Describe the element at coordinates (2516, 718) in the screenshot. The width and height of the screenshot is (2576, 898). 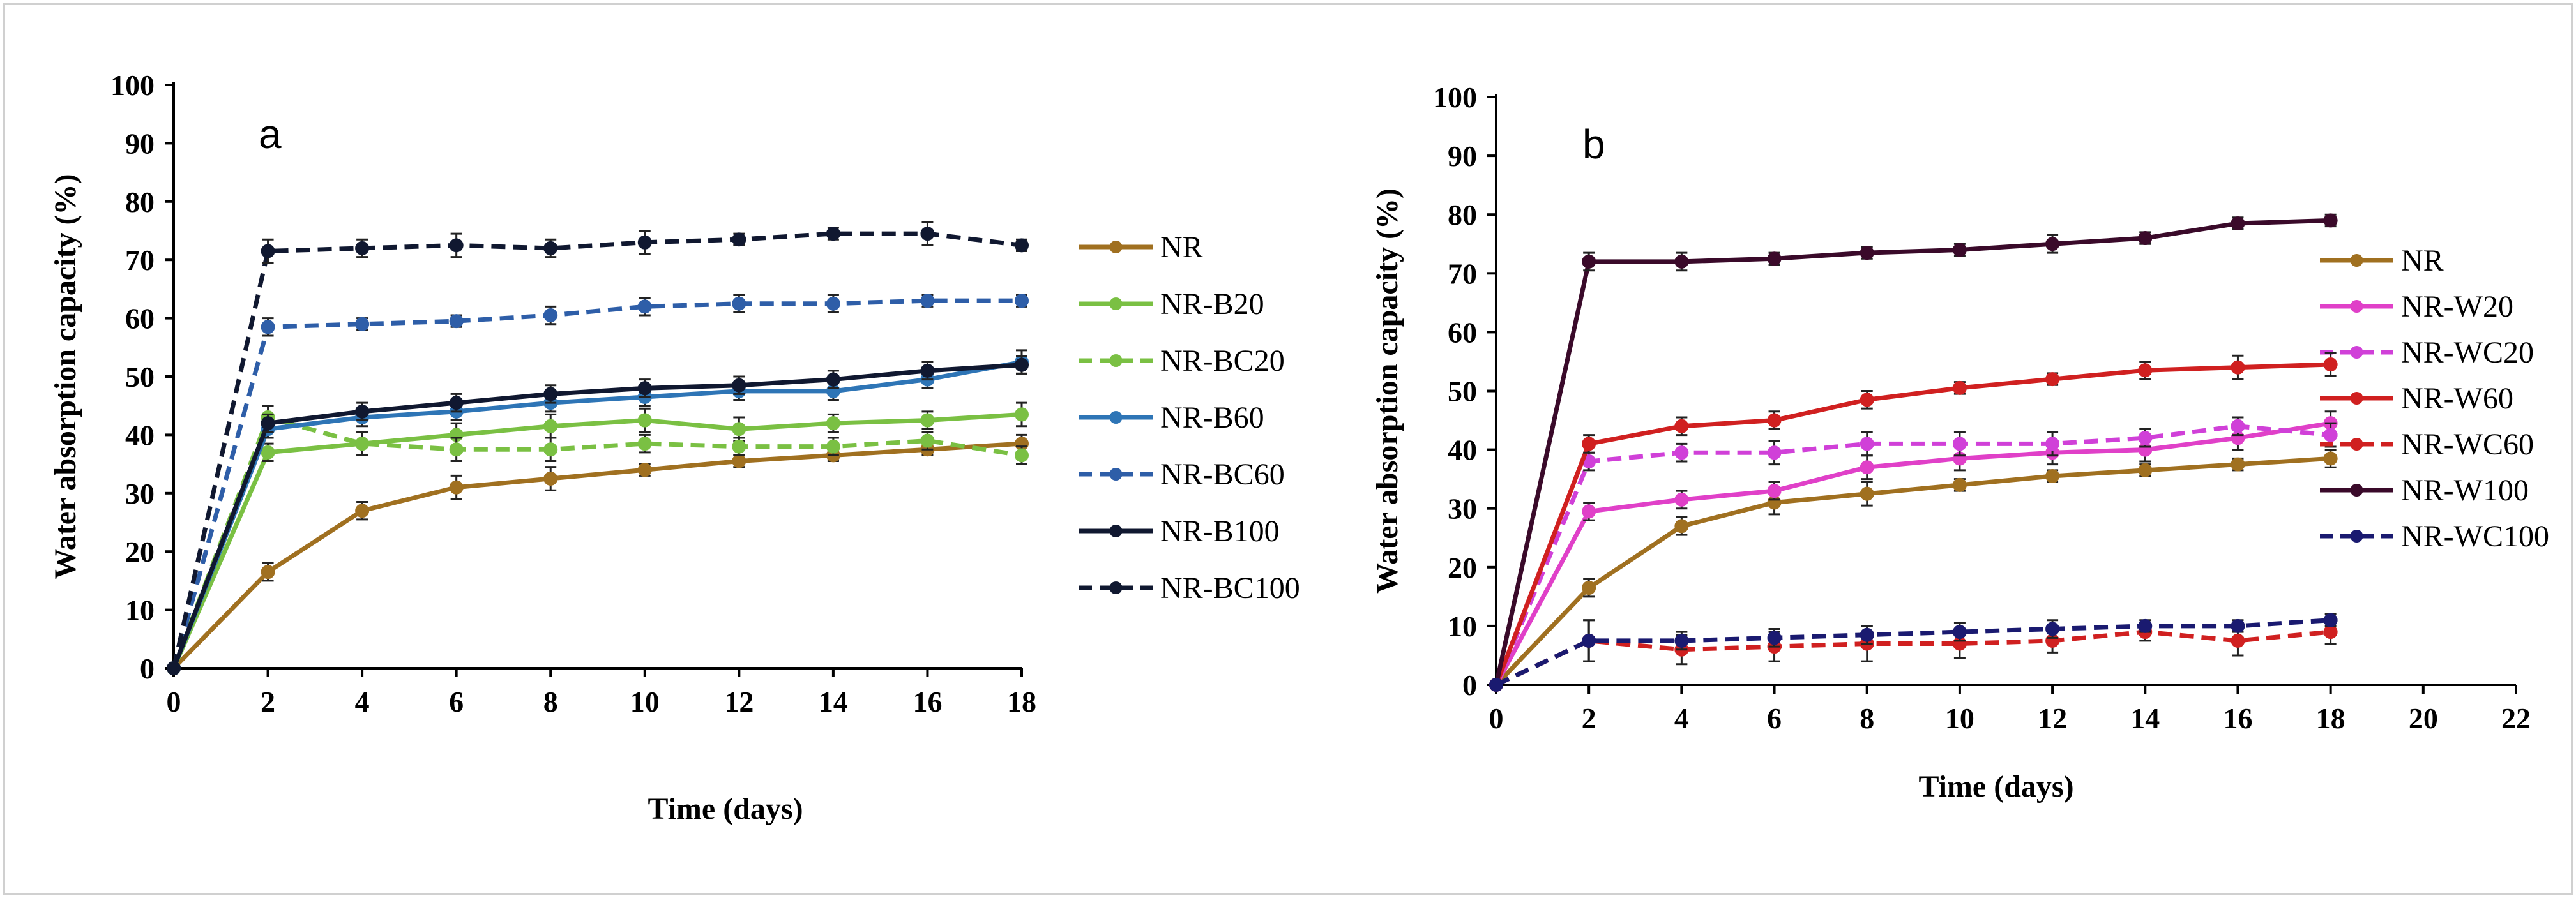
I see `x-tick-label: 22` at that location.